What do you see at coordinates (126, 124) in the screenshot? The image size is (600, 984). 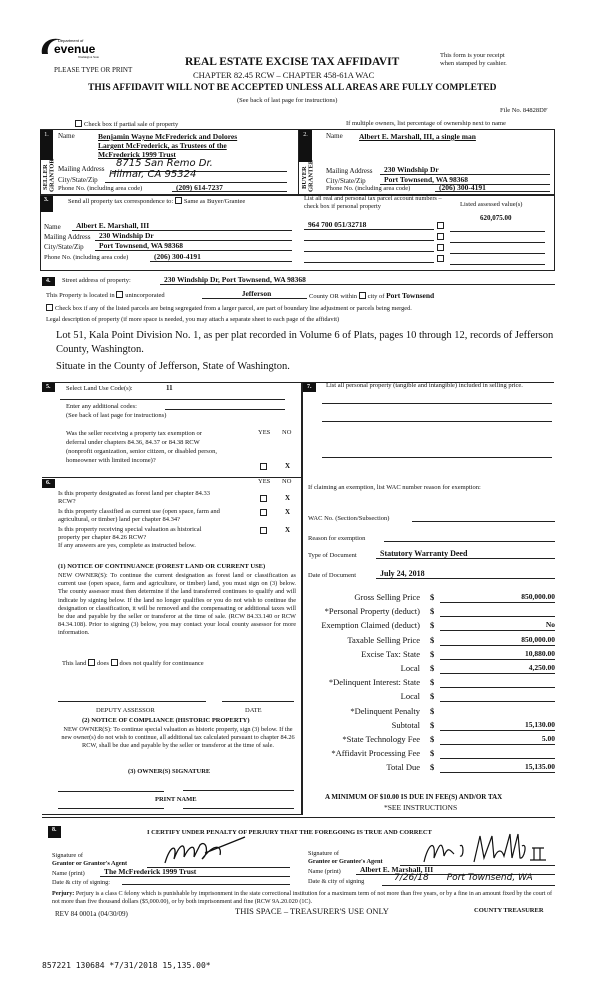 I see `partial-sale-checkbox: Check box if partial sale of property` at bounding box center [126, 124].